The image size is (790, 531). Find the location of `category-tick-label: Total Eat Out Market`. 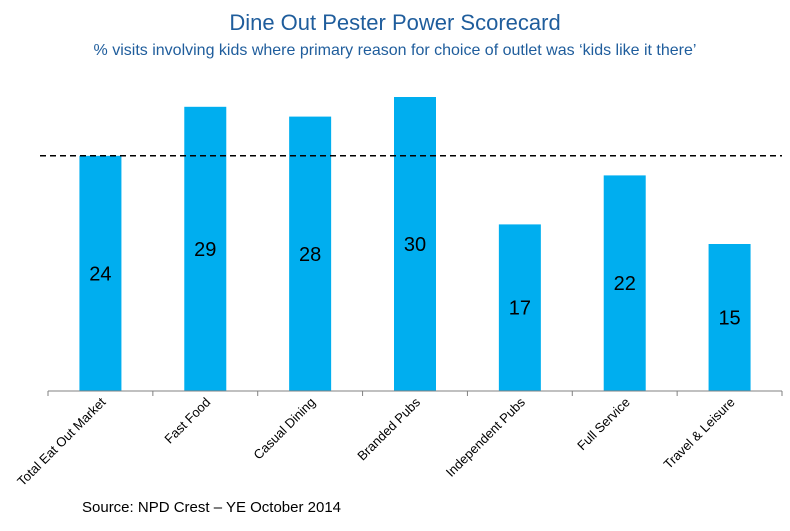

category-tick-label: Total Eat Out Market is located at coordinates (61, 441).